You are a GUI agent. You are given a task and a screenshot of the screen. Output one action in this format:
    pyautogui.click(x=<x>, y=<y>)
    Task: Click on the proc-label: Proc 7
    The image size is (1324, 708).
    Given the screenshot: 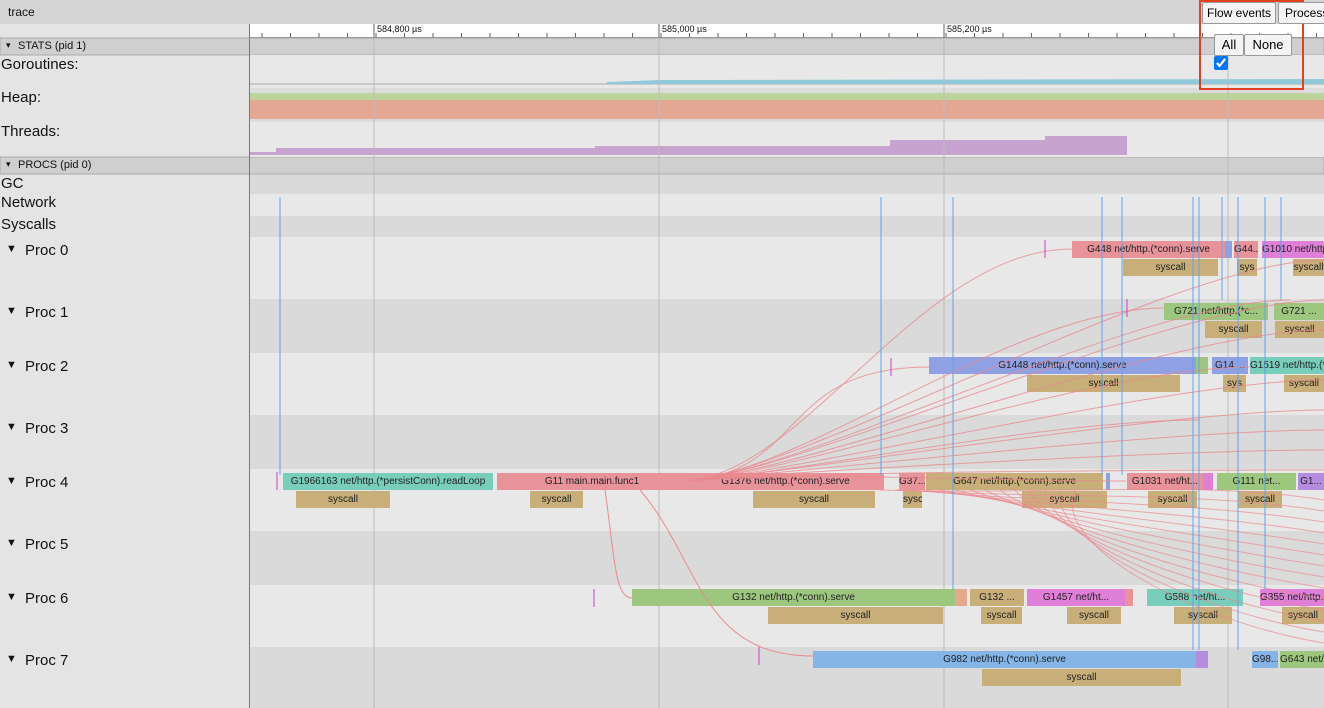 What is the action you would take?
    pyautogui.click(x=47, y=660)
    